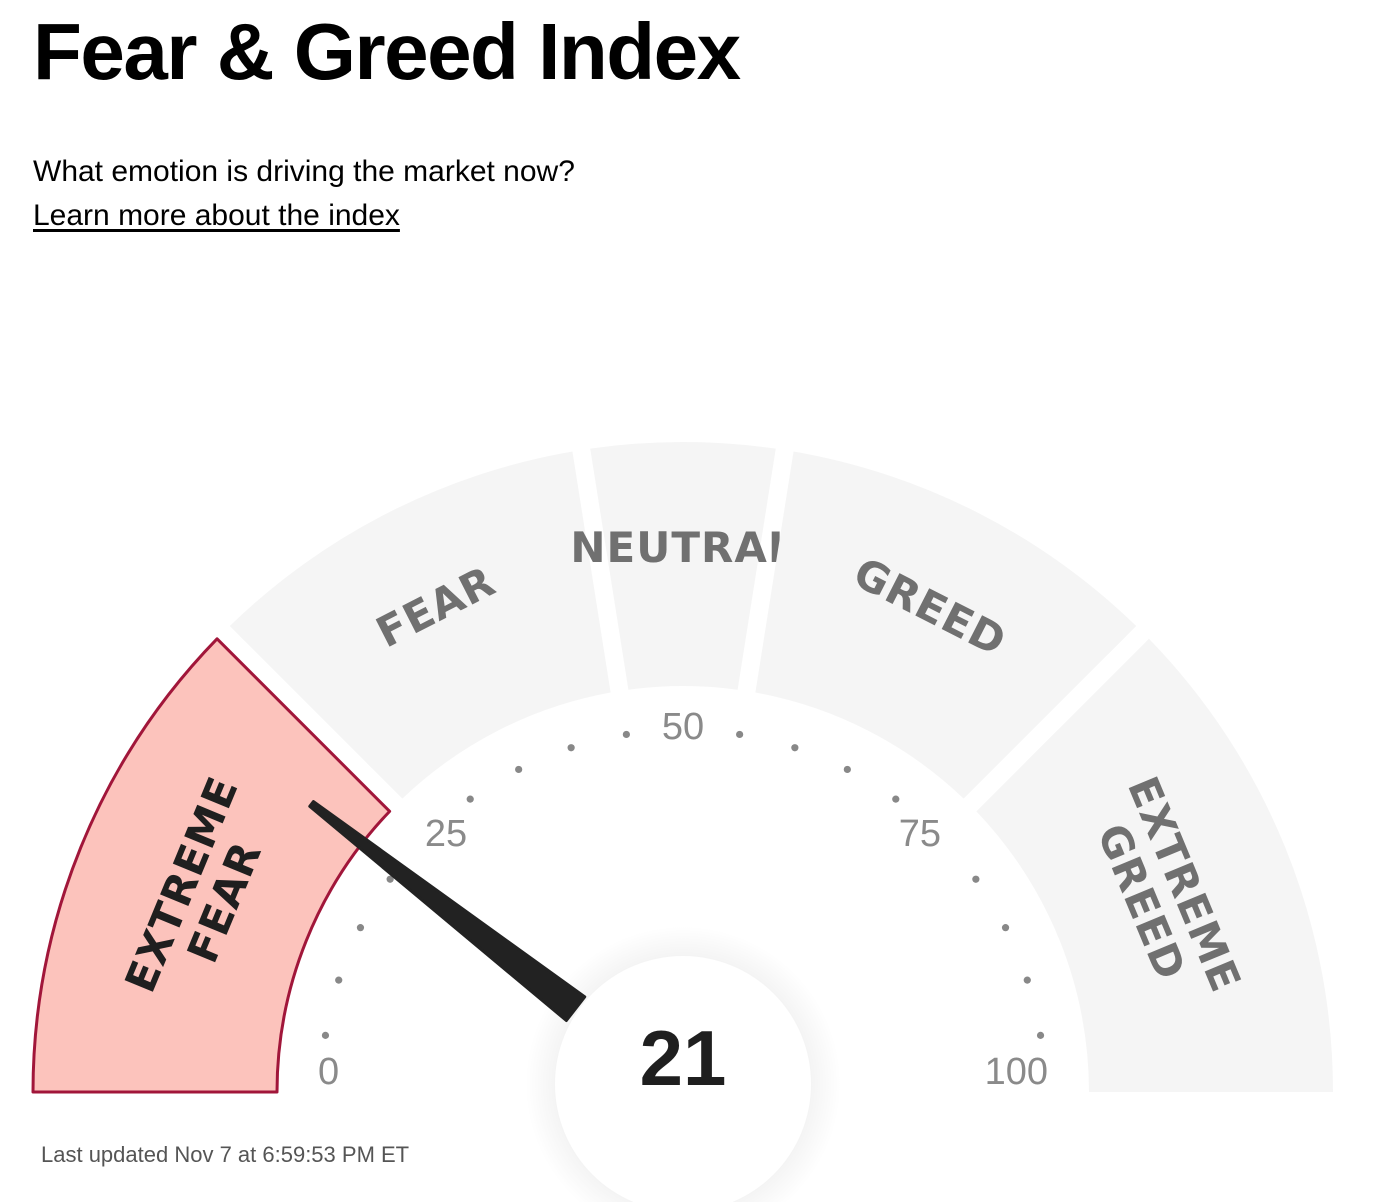 The width and height of the screenshot is (1376, 1202). What do you see at coordinates (683, 727) in the screenshot?
I see `tick-label-50: 50` at bounding box center [683, 727].